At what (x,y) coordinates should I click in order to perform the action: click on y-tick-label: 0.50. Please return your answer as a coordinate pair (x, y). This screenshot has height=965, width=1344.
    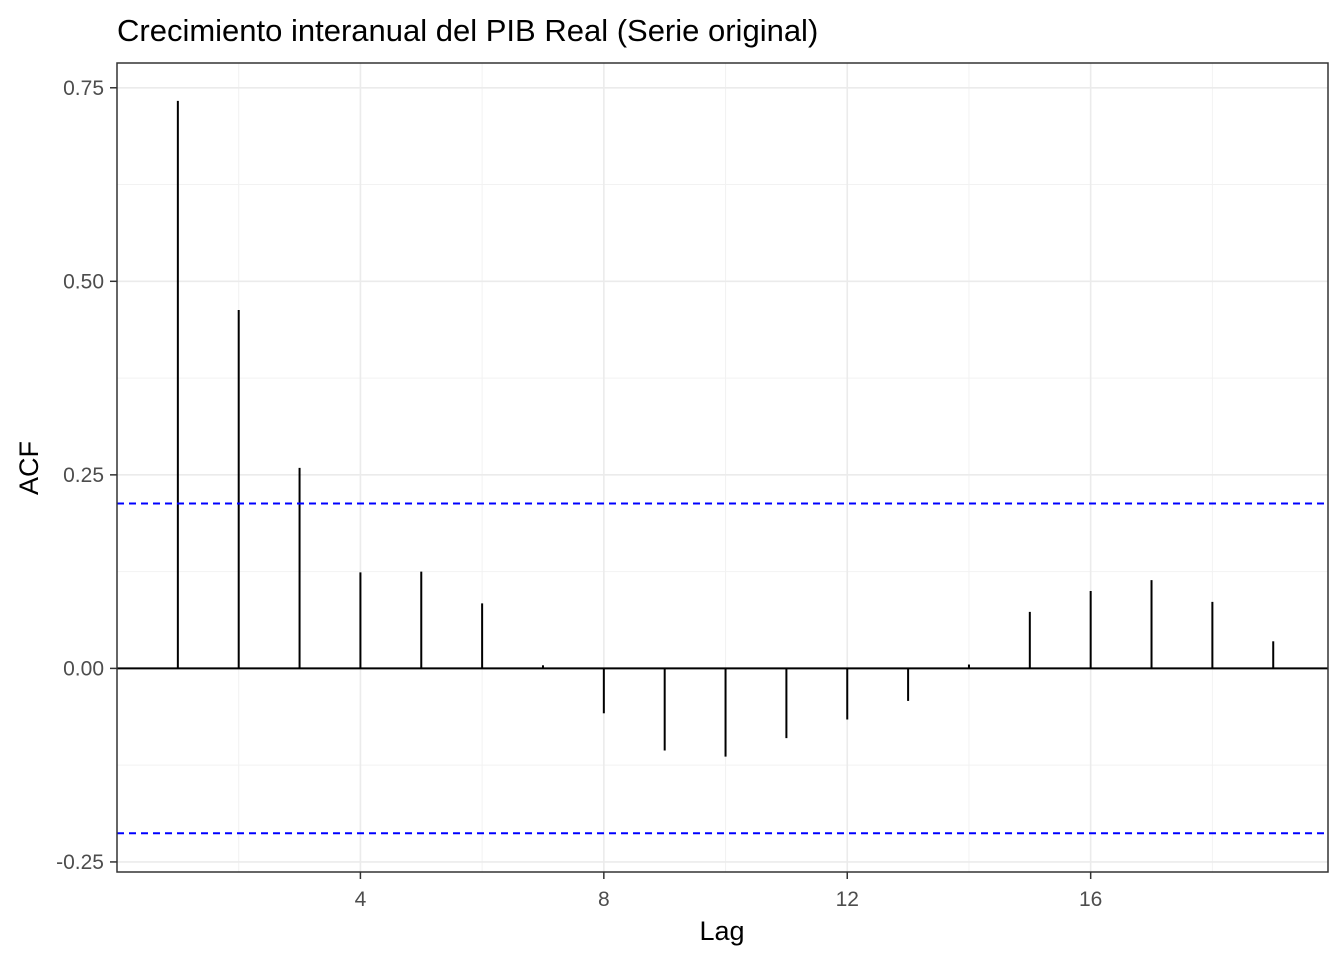
    Looking at the image, I should click on (83, 281).